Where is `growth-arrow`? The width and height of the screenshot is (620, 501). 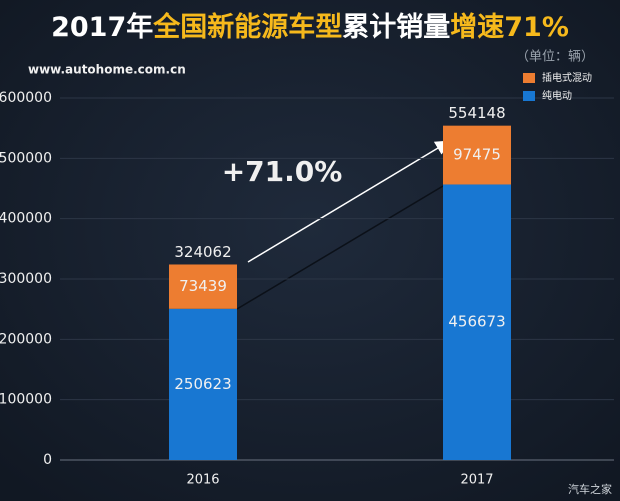
growth-arrow is located at coordinates (349, 201).